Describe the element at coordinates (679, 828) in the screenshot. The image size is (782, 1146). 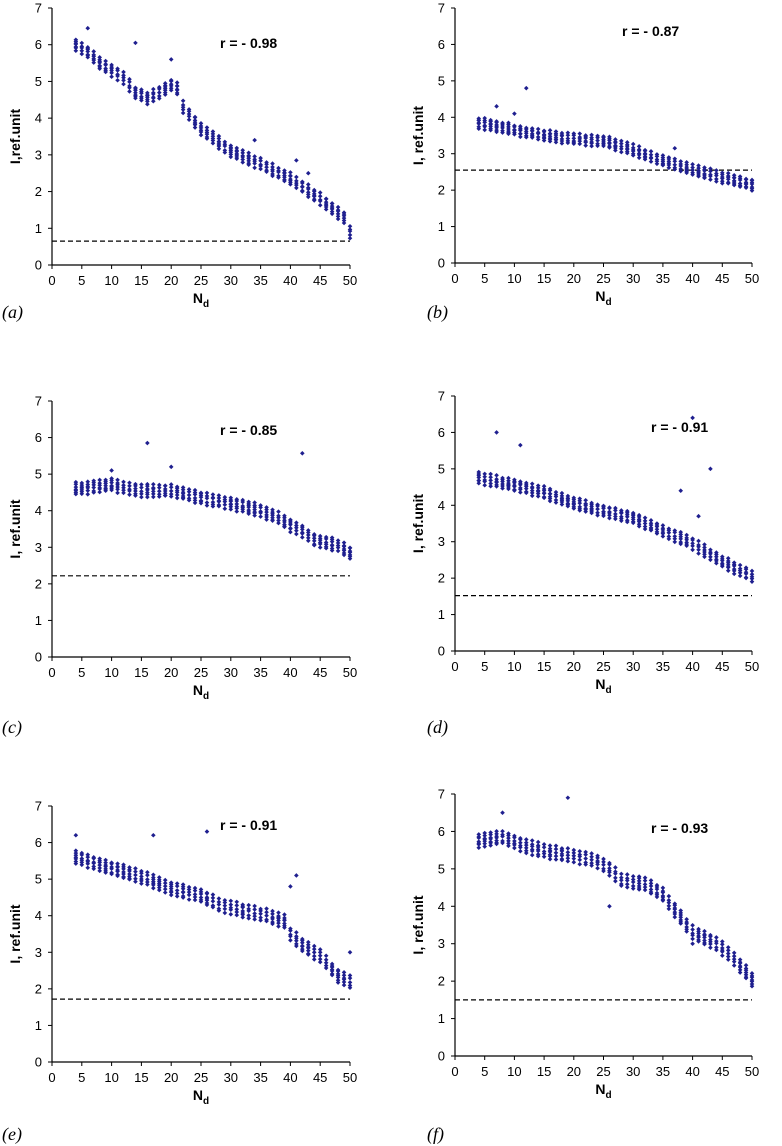
I see `correlation-label: r = - 0.93` at that location.